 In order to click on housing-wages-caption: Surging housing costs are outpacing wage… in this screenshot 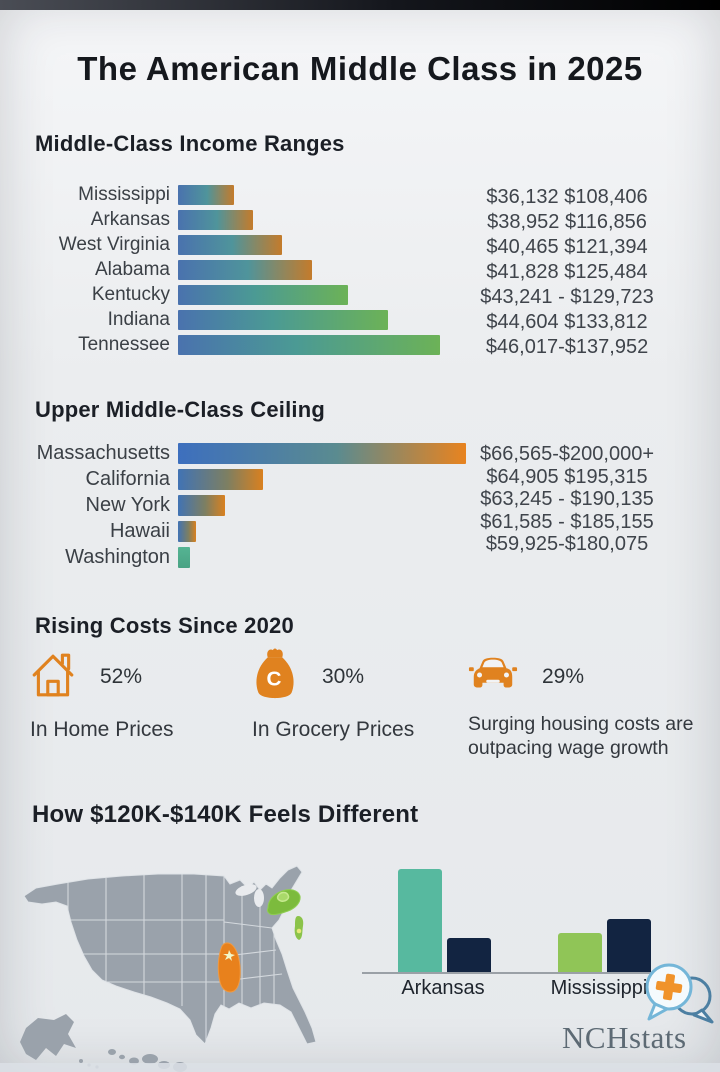, I will do `click(590, 736)`.